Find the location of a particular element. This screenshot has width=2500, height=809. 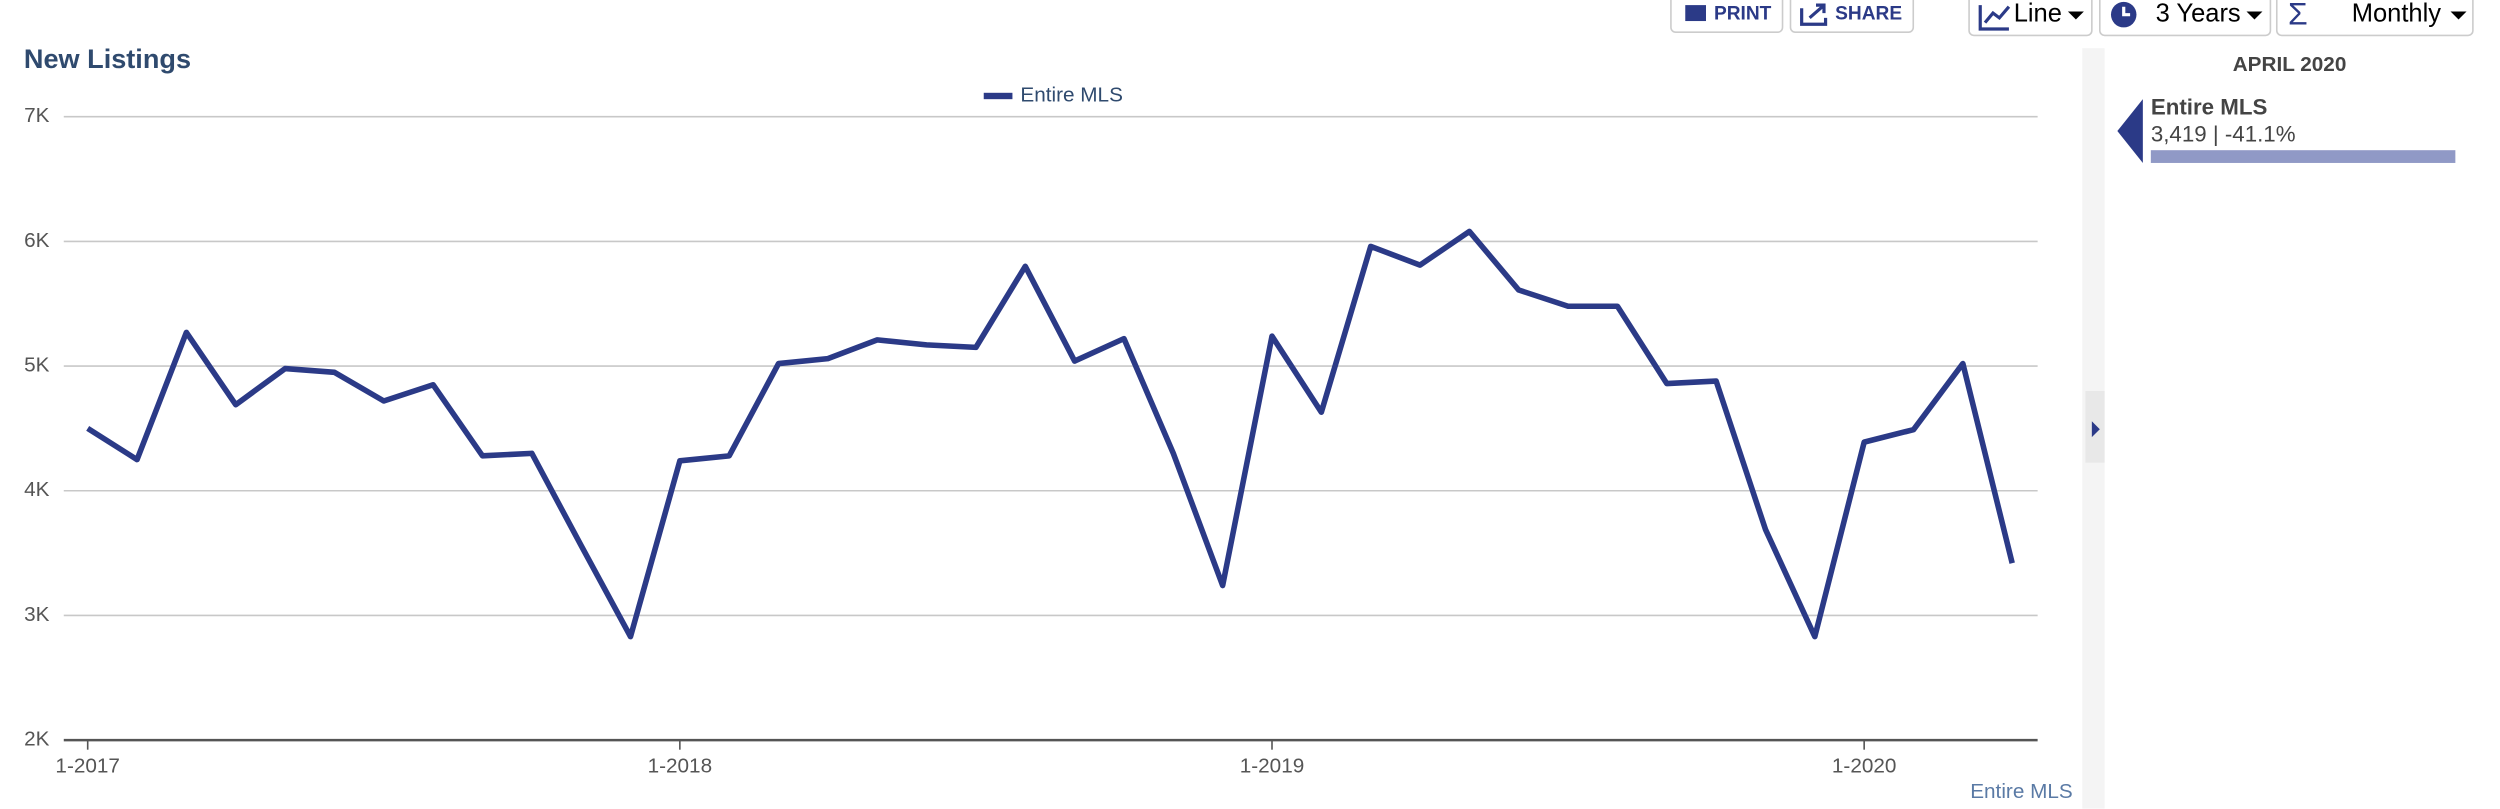

chart-title: New Listings is located at coordinates (107, 58).